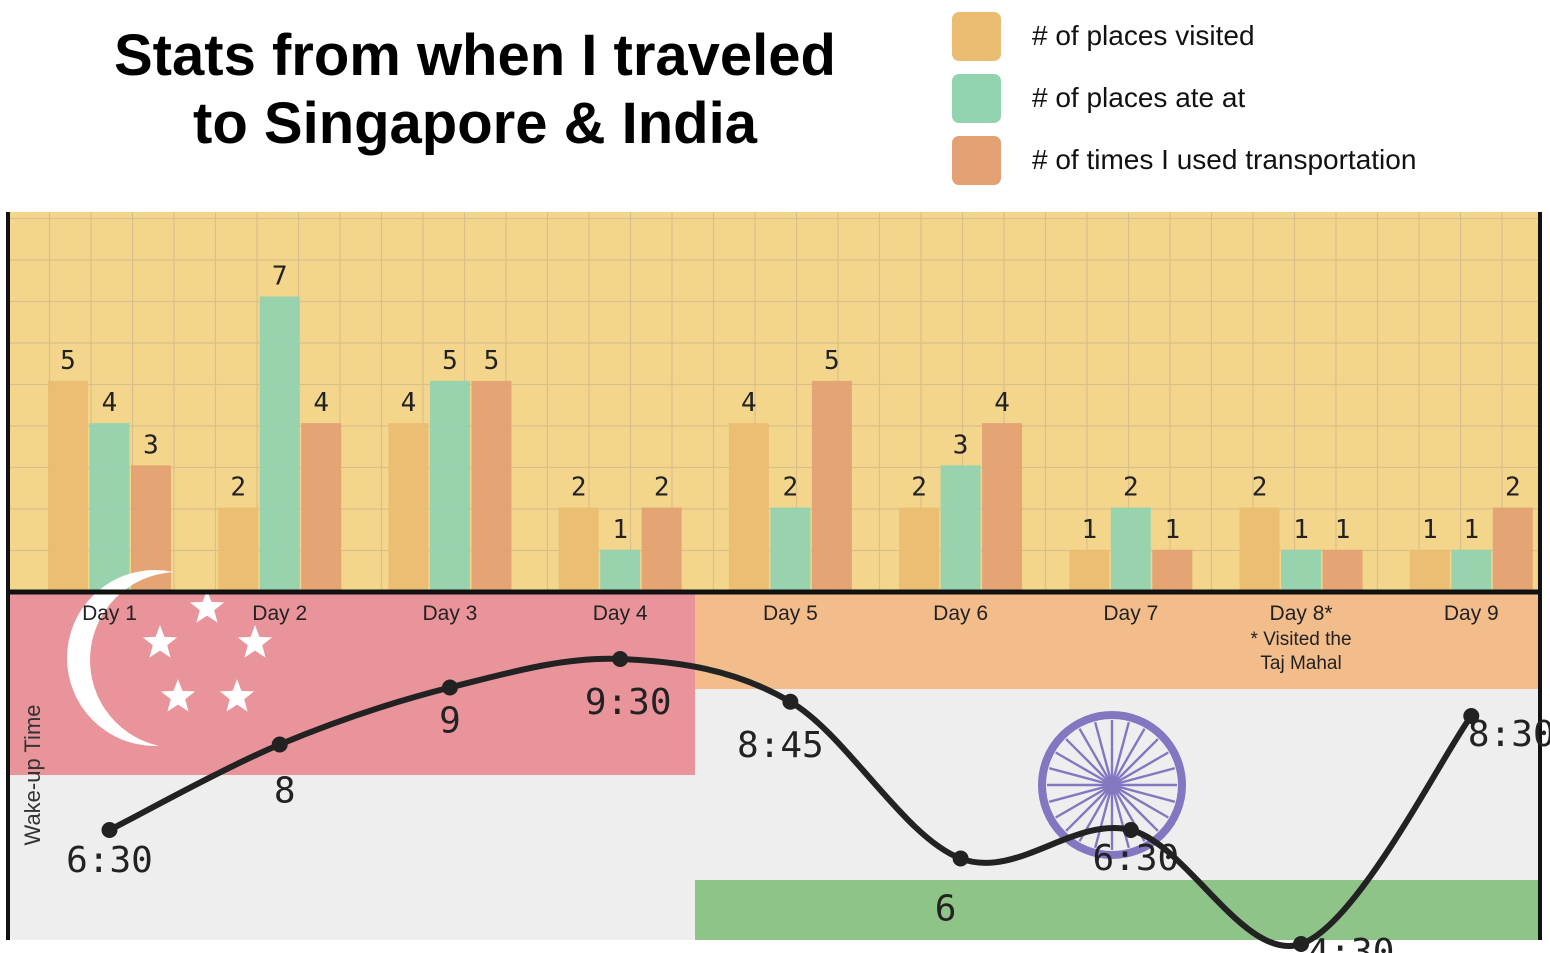  I want to click on legend-label-places-ate: # of places ate at, so click(1139, 97).